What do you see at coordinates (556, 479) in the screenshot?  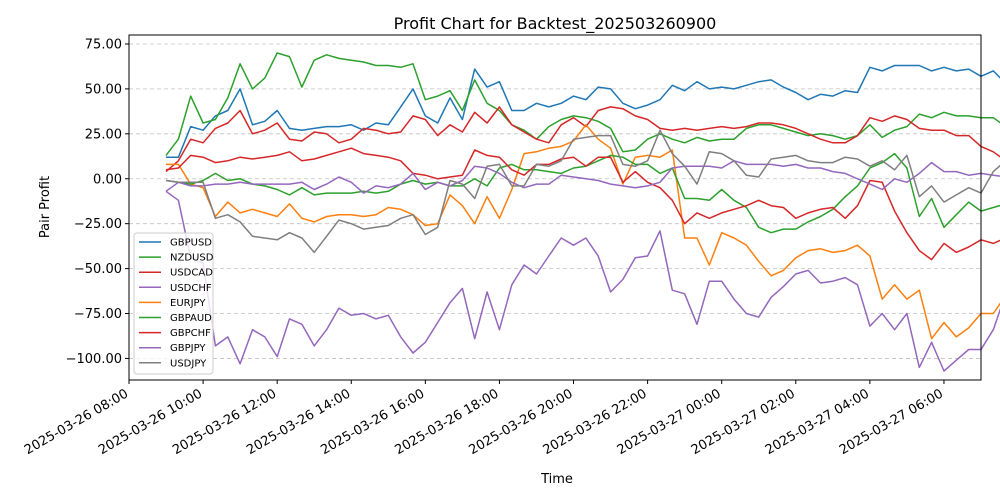 I see `x-axis-title: Time` at bounding box center [556, 479].